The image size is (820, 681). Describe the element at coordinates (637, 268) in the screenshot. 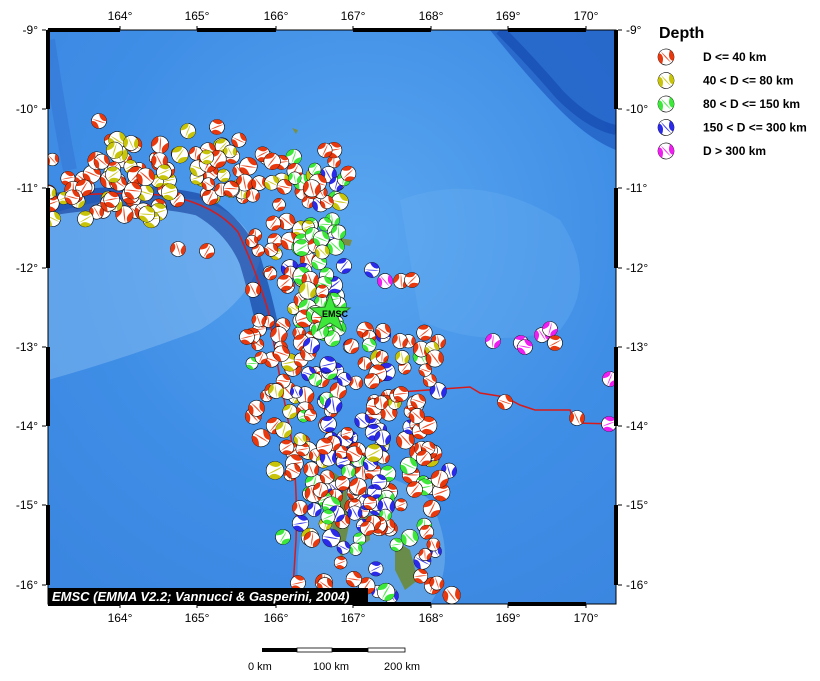

I see `lat-tick-right: -12°` at that location.